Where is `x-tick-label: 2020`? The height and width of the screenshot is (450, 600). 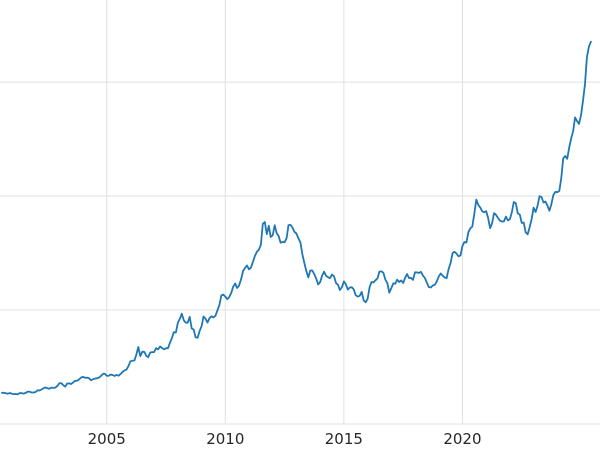 x-tick-label: 2020 is located at coordinates (462, 439).